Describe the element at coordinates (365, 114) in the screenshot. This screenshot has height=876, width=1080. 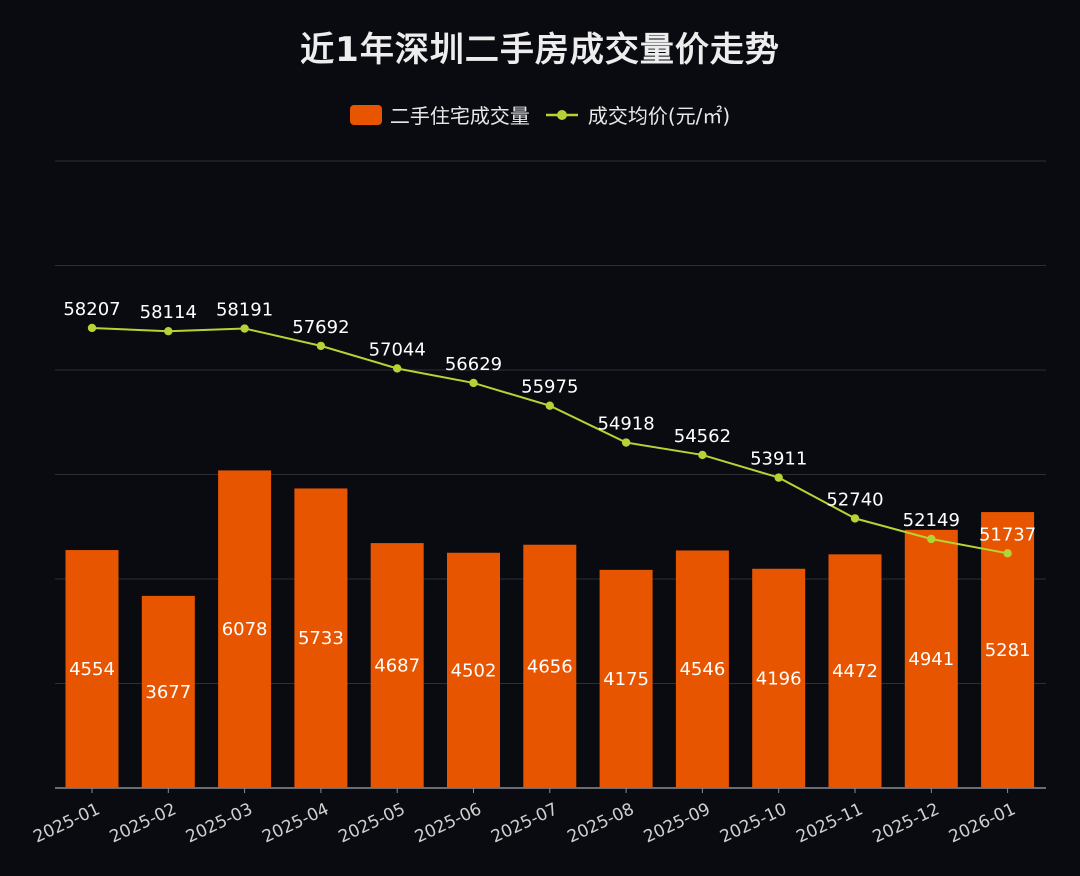
I see `legend-bar-swatch-icon` at that location.